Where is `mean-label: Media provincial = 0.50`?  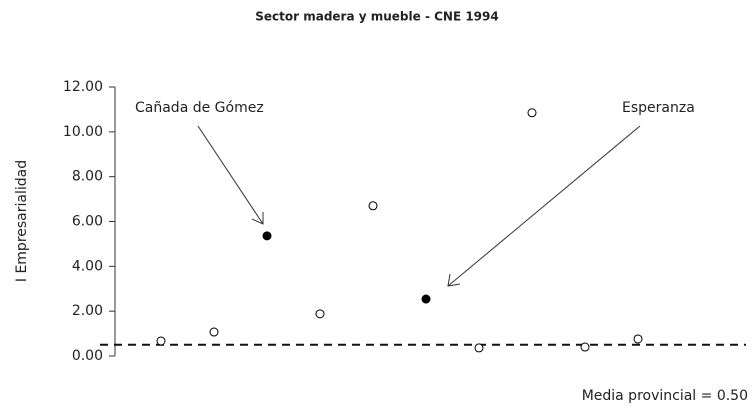 mean-label: Media provincial = 0.50 is located at coordinates (665, 396).